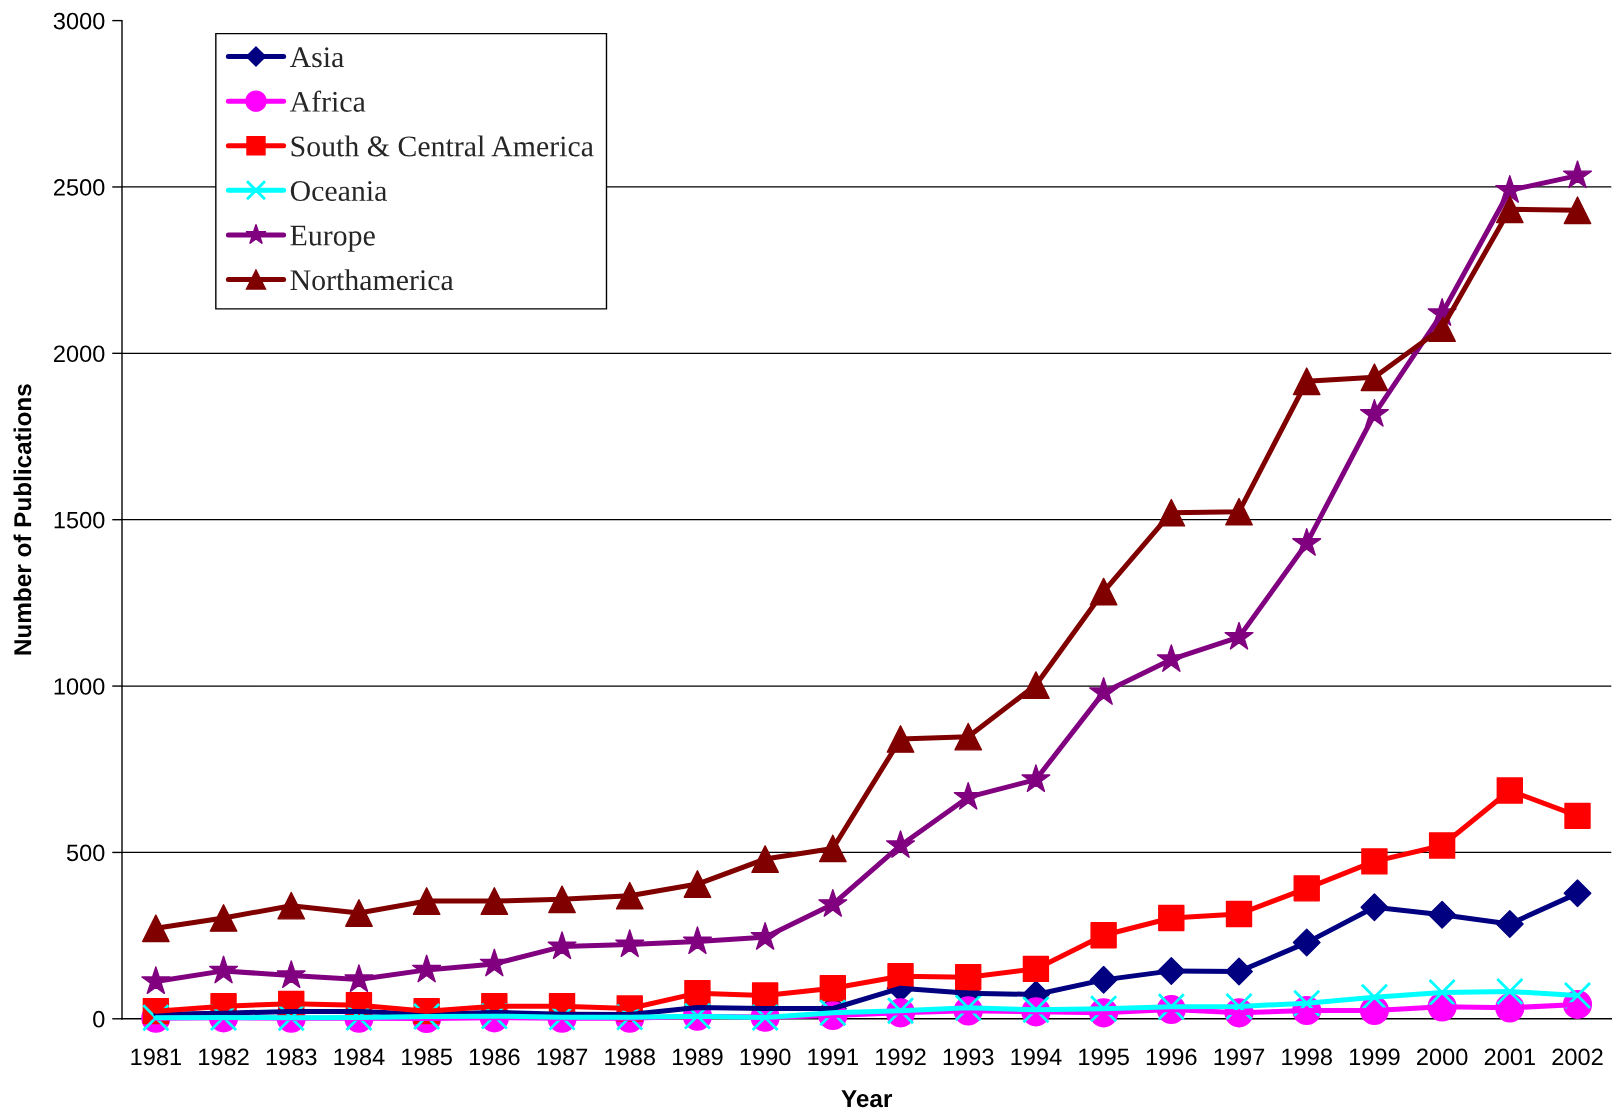  I want to click on x-tick-label: 1984, so click(359, 1057).